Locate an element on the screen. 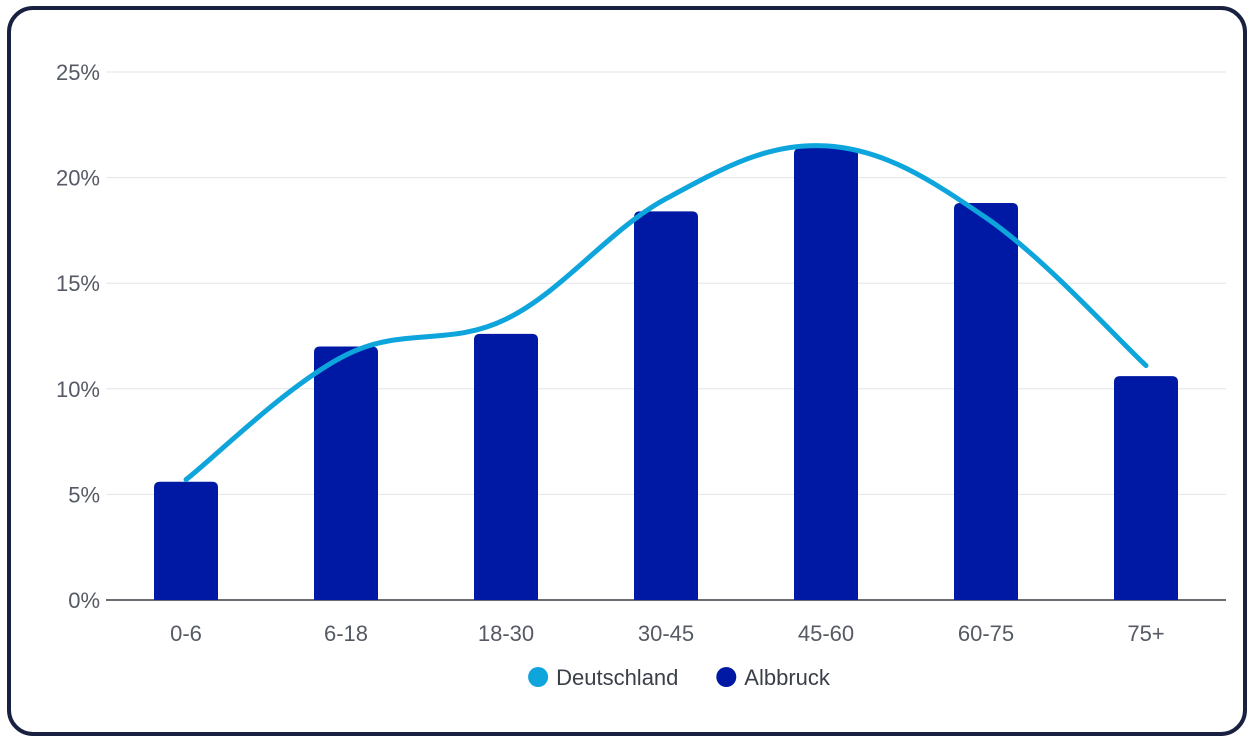 This screenshot has width=1259, height=736. x-tick-label: 75+ is located at coordinates (1145, 633).